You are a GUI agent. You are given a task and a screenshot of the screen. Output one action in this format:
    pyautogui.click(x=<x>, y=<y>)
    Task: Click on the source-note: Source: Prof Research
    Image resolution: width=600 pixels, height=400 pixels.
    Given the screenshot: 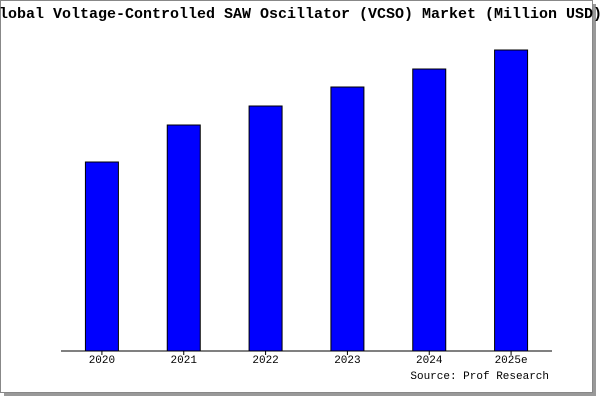 What is the action you would take?
    pyautogui.click(x=479, y=377)
    